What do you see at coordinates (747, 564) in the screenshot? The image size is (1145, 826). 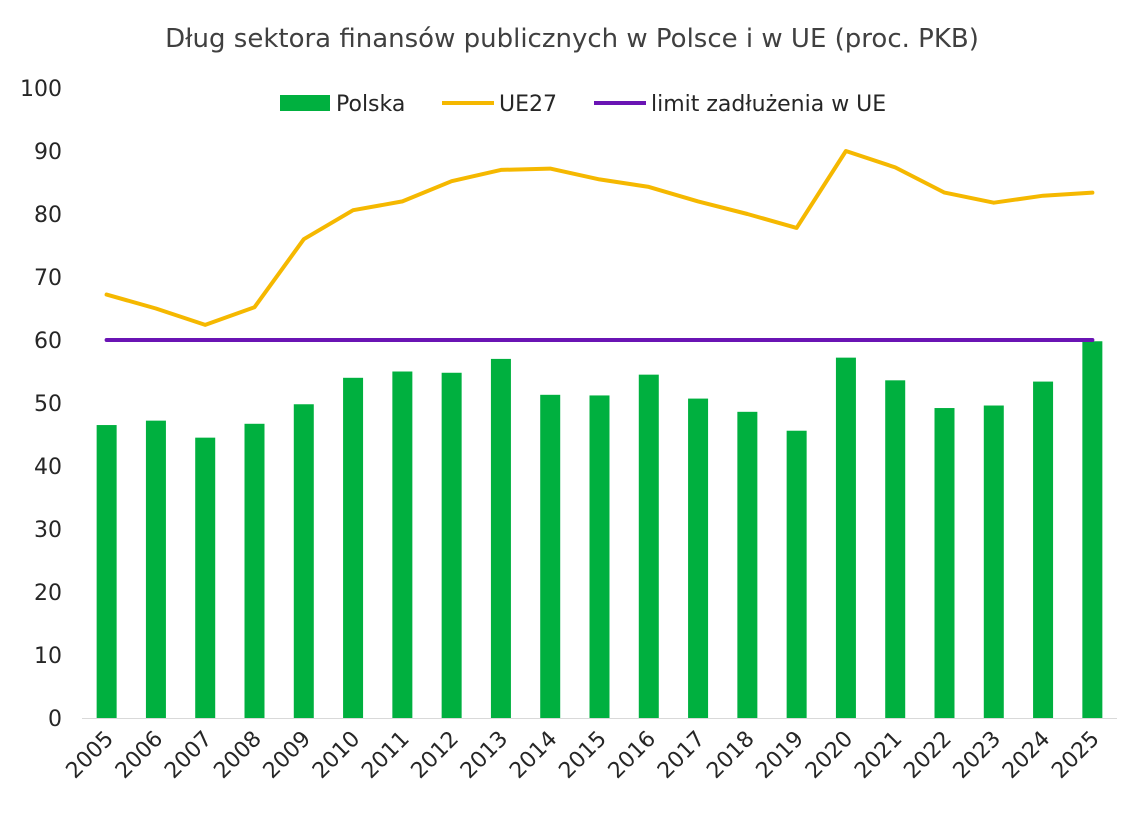 I see `bar-polska-2018` at bounding box center [747, 564].